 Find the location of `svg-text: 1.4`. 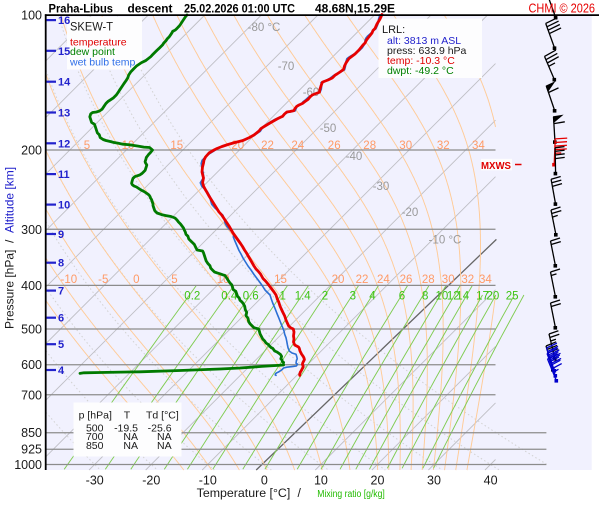

svg-text: 1.4 is located at coordinates (303, 297).